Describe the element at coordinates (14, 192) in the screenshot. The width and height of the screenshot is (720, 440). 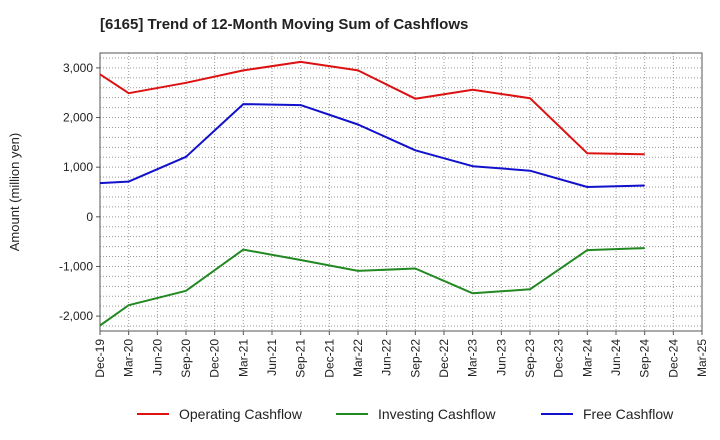
I see `y-axis-title: Amount (million yen)` at that location.